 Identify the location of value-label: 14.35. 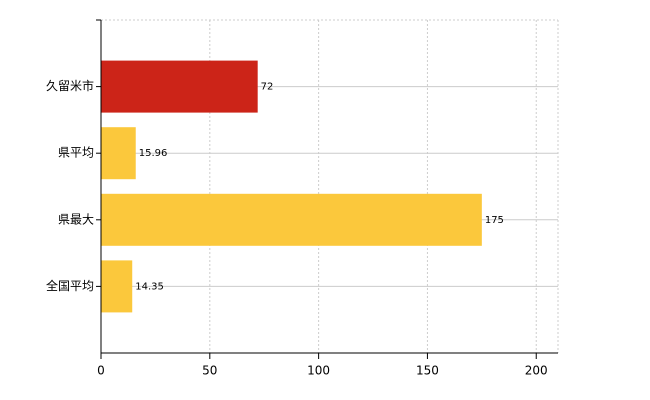
(149, 286).